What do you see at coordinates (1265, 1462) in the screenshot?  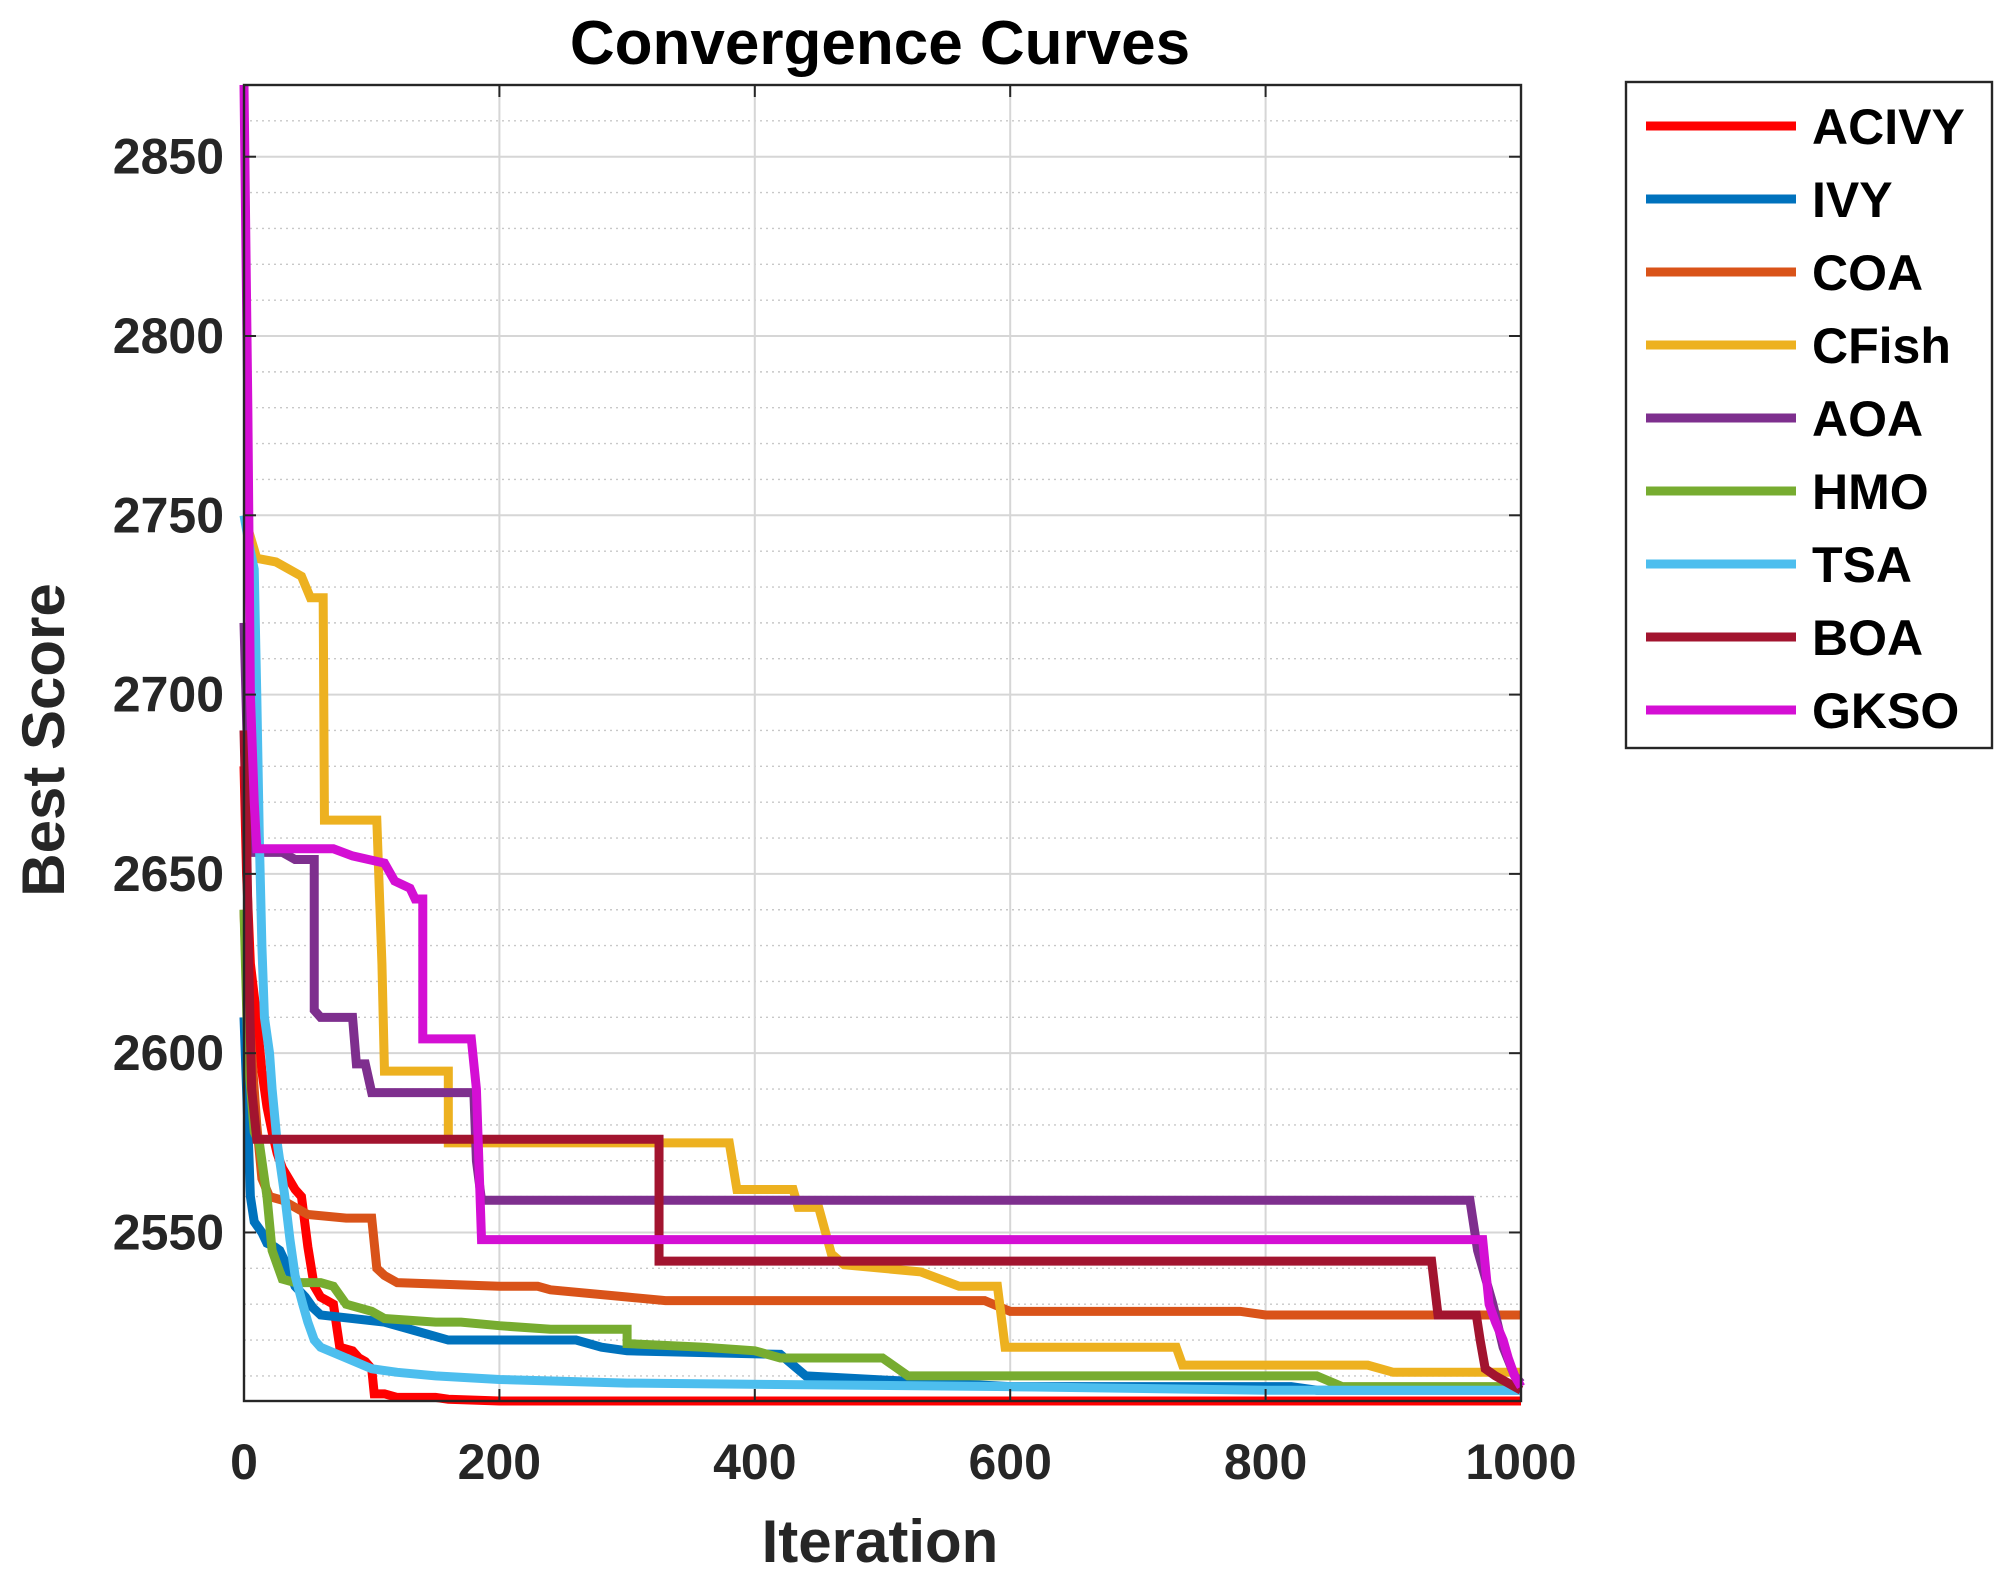 I see `x-tick-label: 800` at bounding box center [1265, 1462].